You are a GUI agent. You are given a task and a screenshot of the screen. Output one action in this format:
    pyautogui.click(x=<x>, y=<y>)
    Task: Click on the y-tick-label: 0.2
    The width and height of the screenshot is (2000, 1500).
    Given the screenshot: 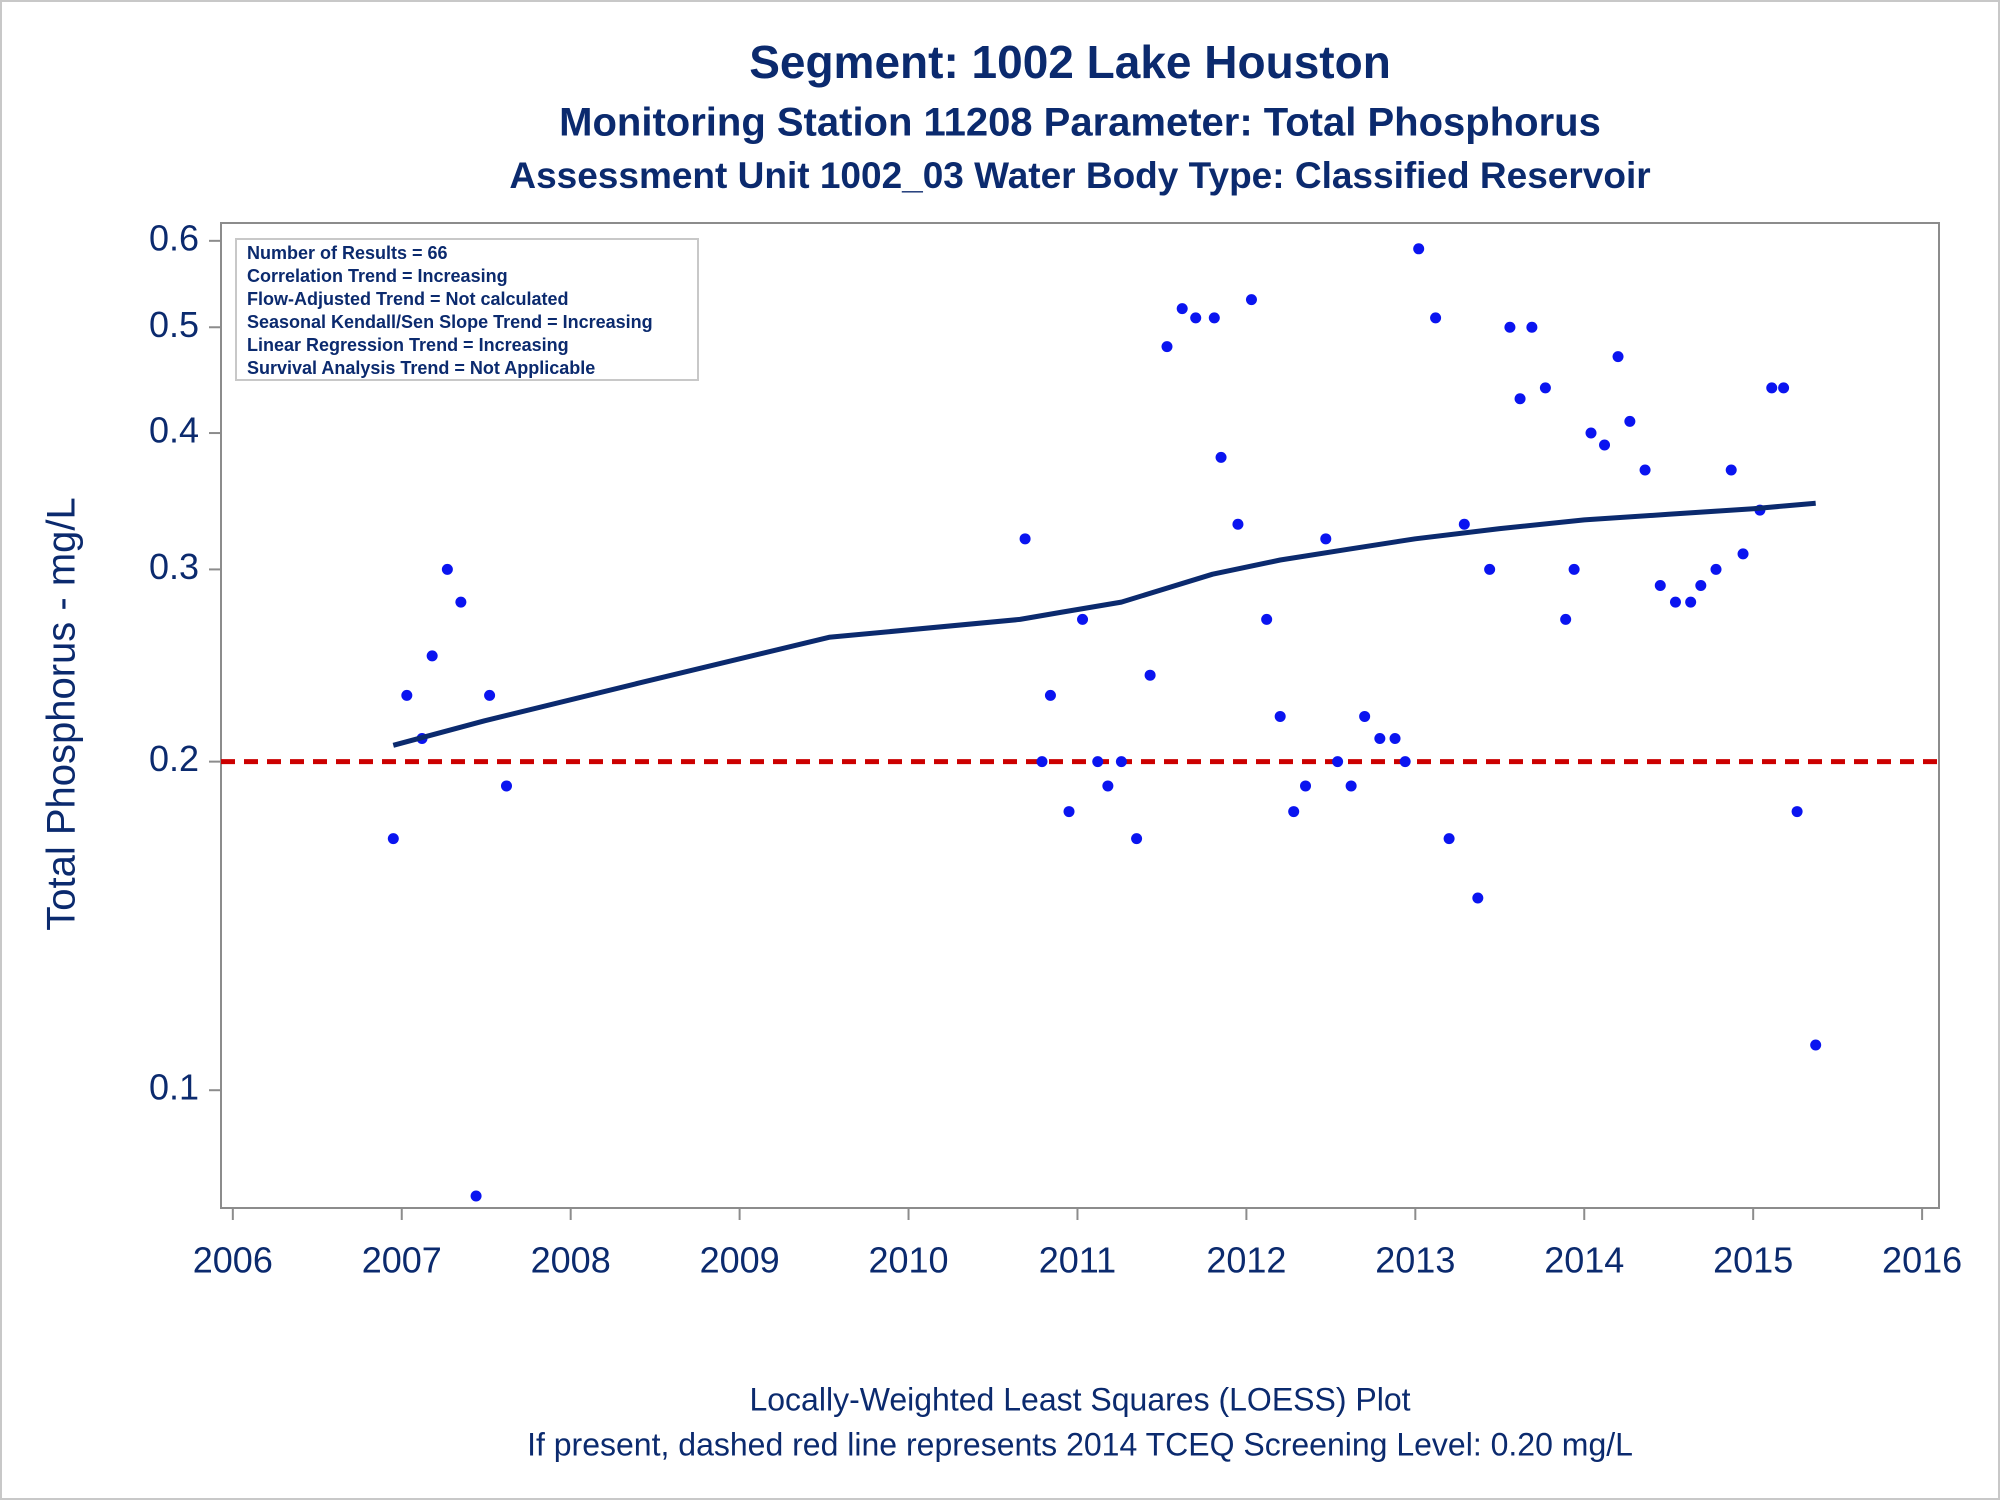 What is the action you would take?
    pyautogui.click(x=174, y=758)
    